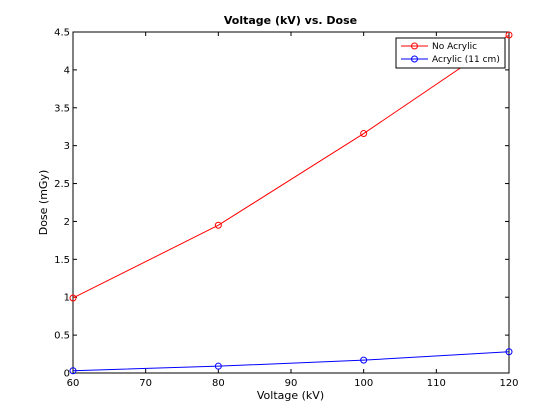  I want to click on y-tick-label: 2, so click(67, 222).